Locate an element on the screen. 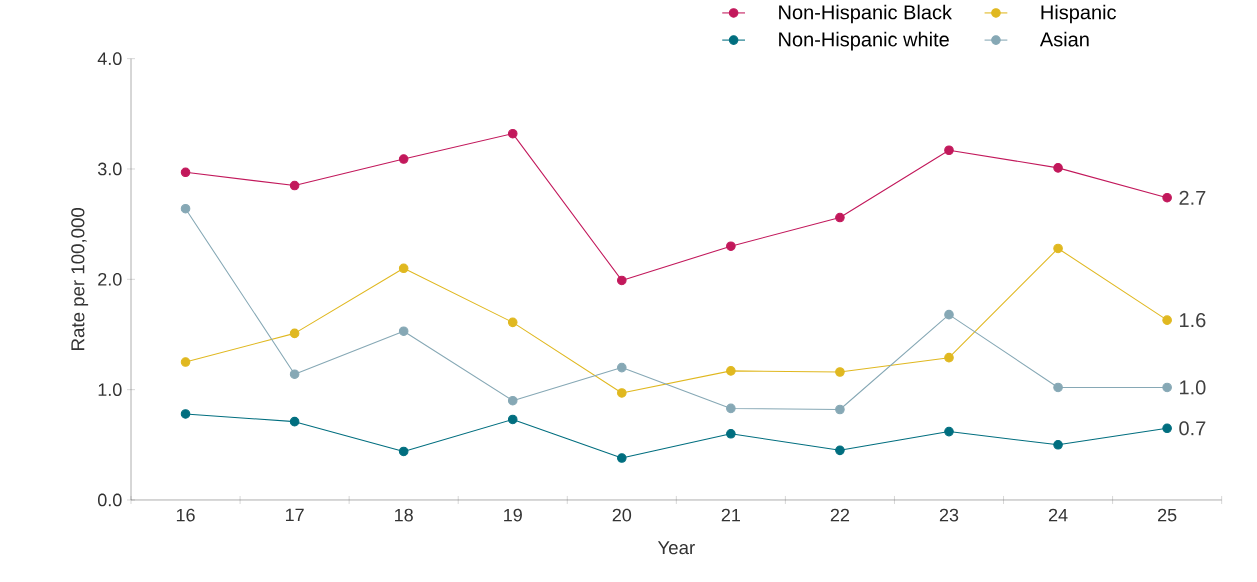 This screenshot has width=1257, height=582. x-tick-label: 16 is located at coordinates (185, 515).